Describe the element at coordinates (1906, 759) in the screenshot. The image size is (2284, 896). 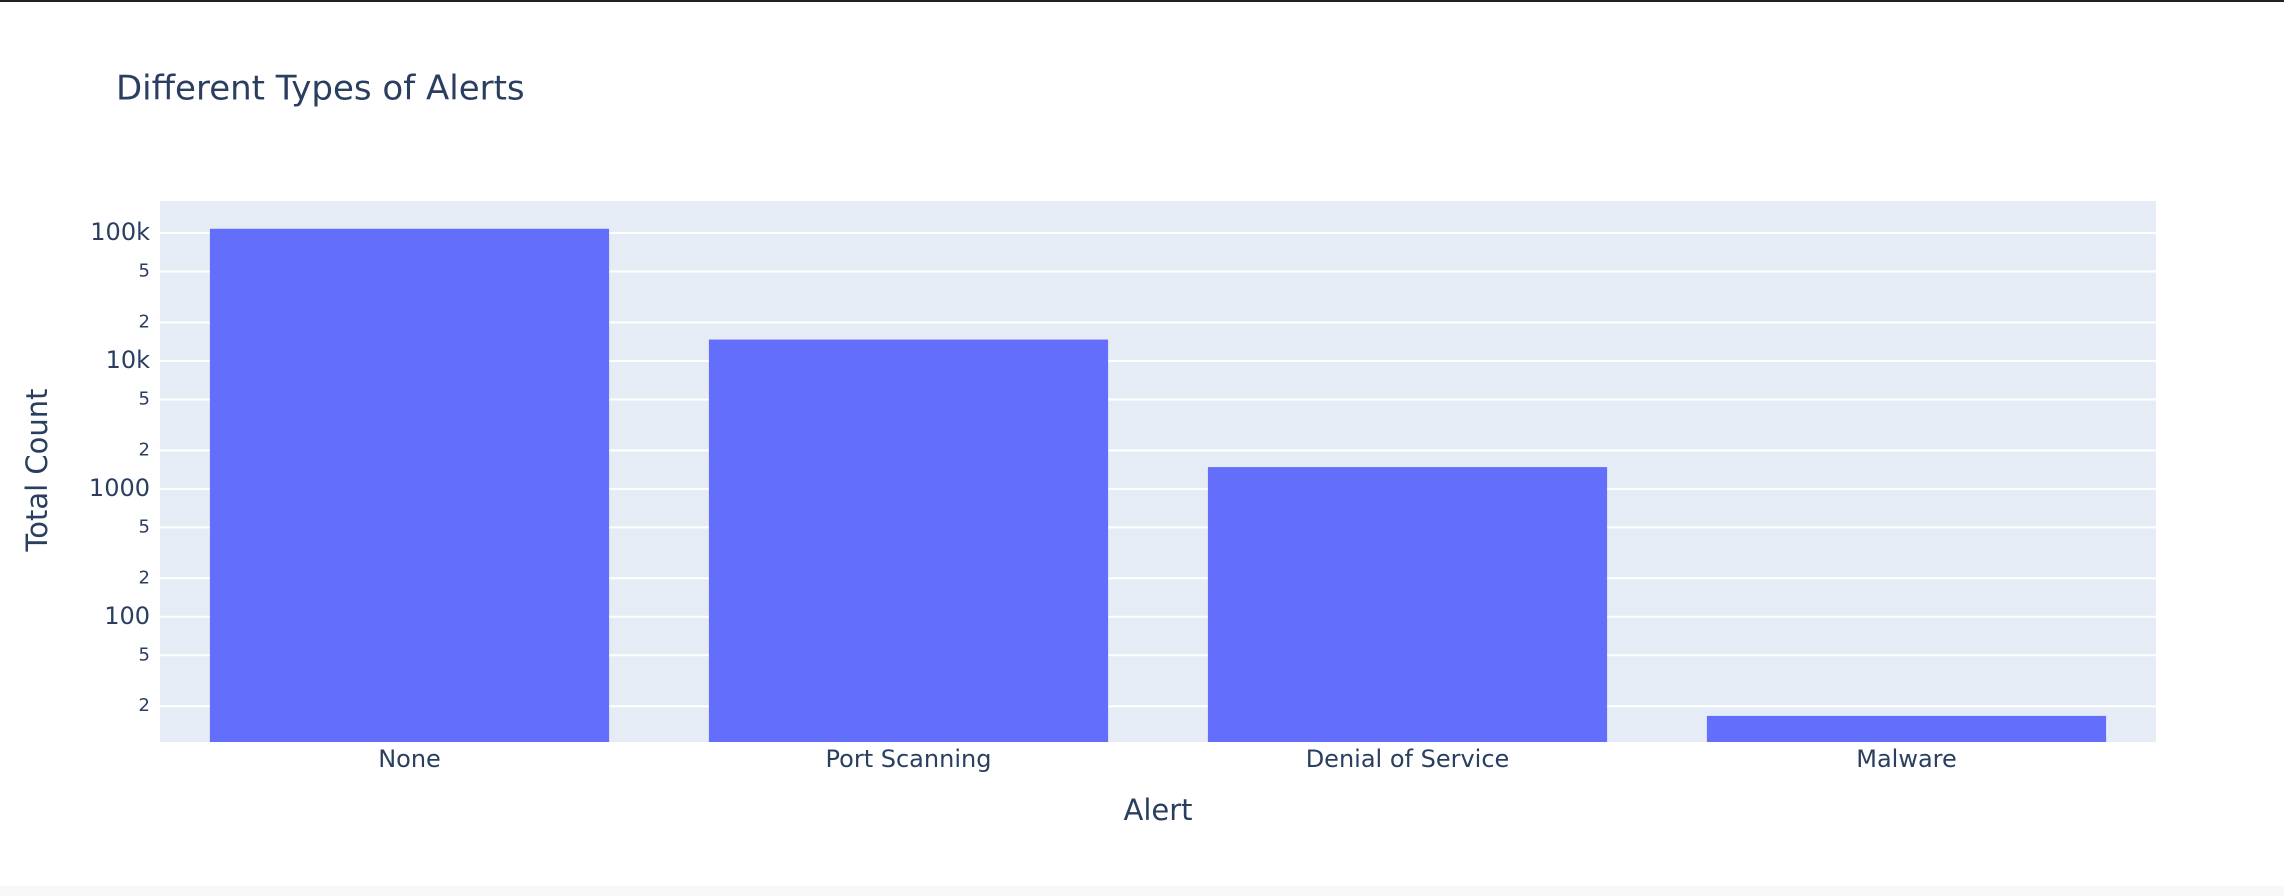
I see `x-tick-label: Malware` at that location.